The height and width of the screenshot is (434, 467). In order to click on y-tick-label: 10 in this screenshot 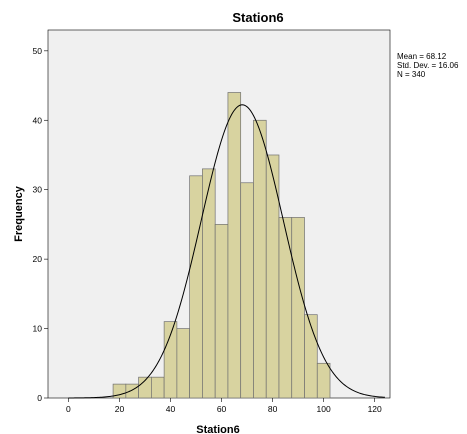, I will do `click(38, 329)`.